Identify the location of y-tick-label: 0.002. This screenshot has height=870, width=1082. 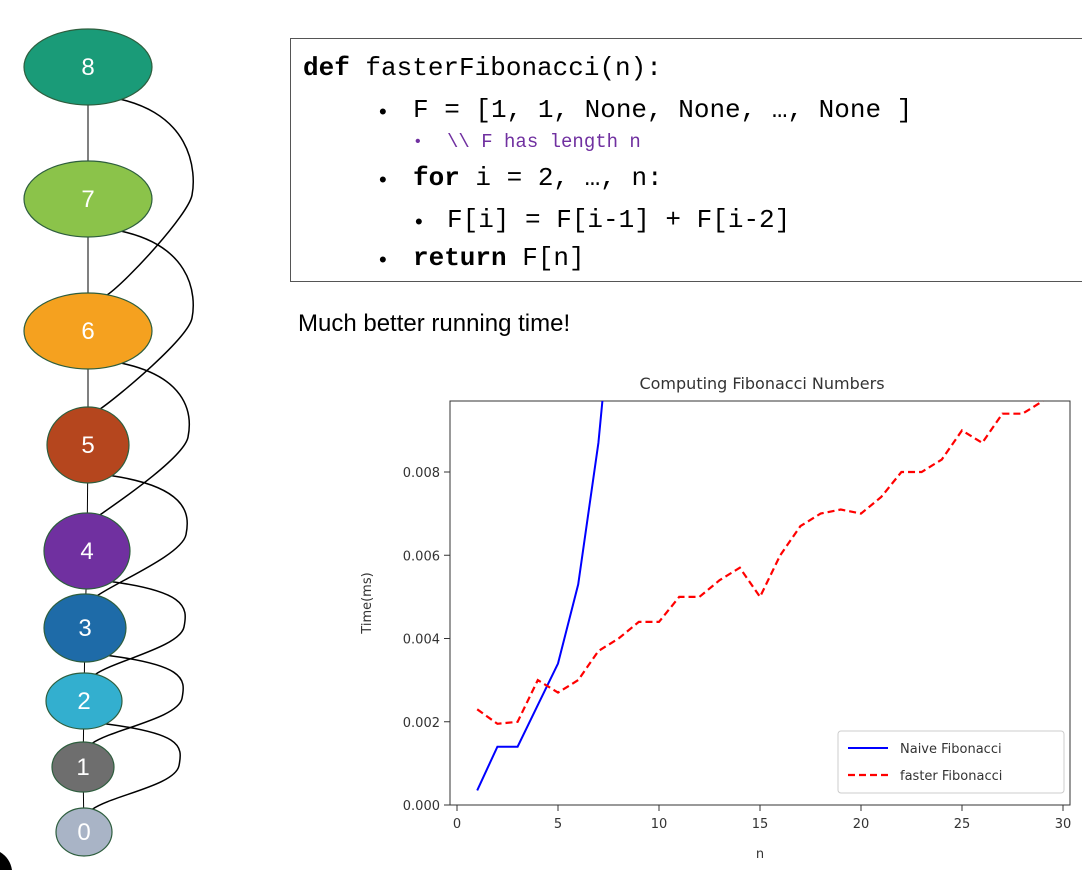
(421, 723).